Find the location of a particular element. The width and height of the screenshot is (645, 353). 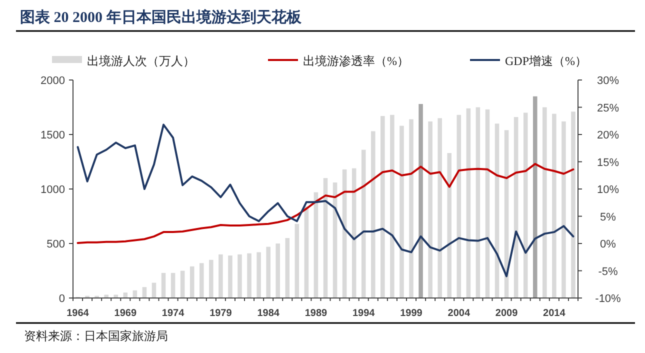

x-tick-label: 2009 is located at coordinates (506, 313).